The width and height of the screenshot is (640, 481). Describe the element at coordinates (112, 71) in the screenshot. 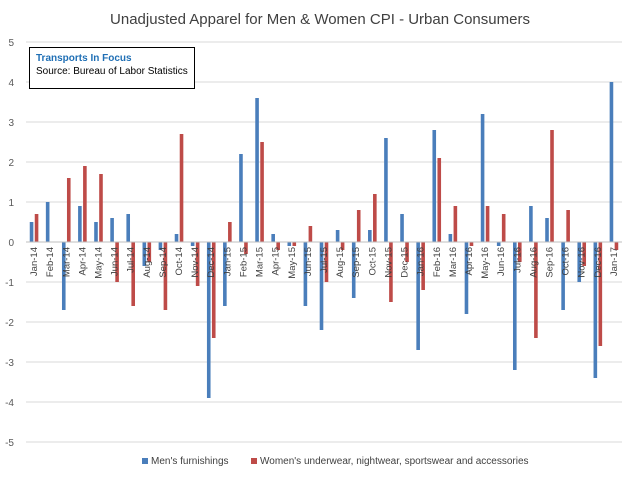

I see `source-box-text: Source: Bureau of Labor Statistics` at that location.